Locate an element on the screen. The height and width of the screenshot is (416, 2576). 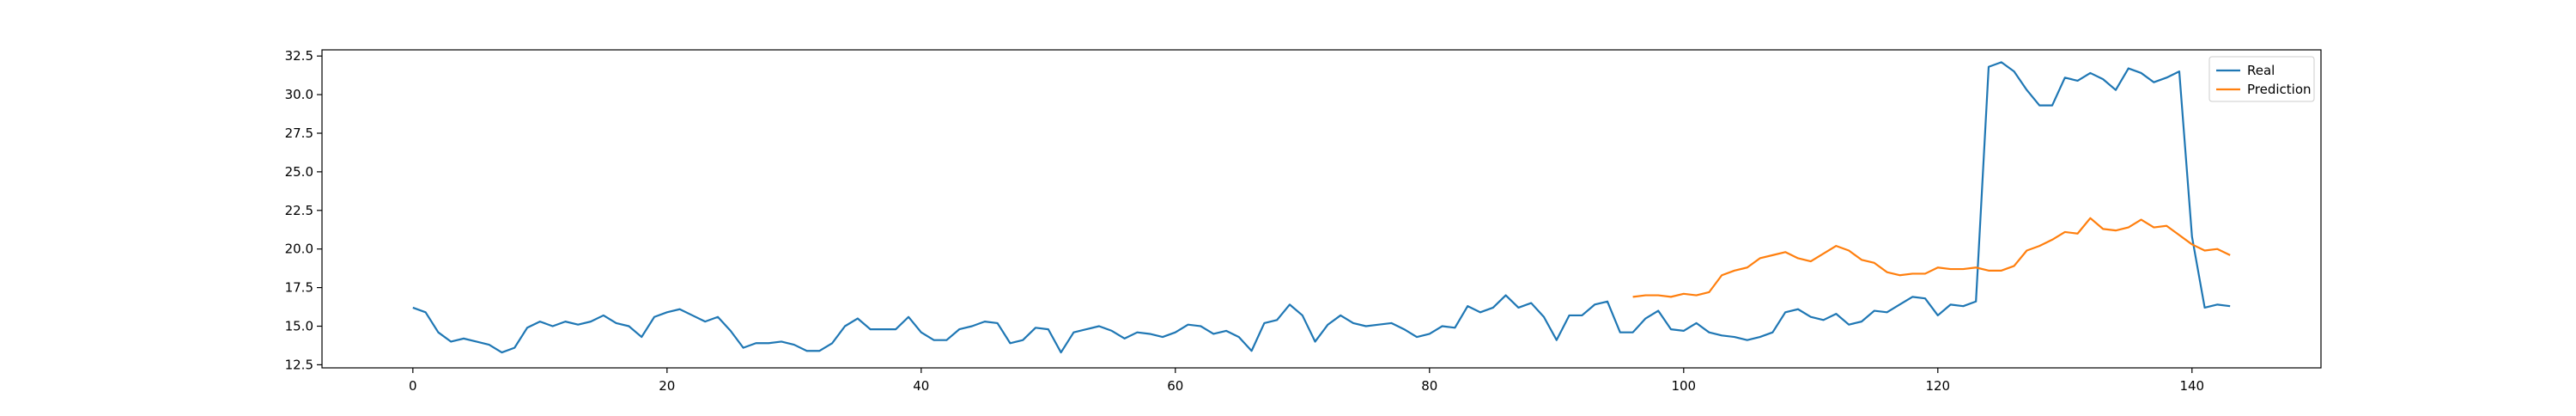
x-tick-label: 20 is located at coordinates (667, 386).